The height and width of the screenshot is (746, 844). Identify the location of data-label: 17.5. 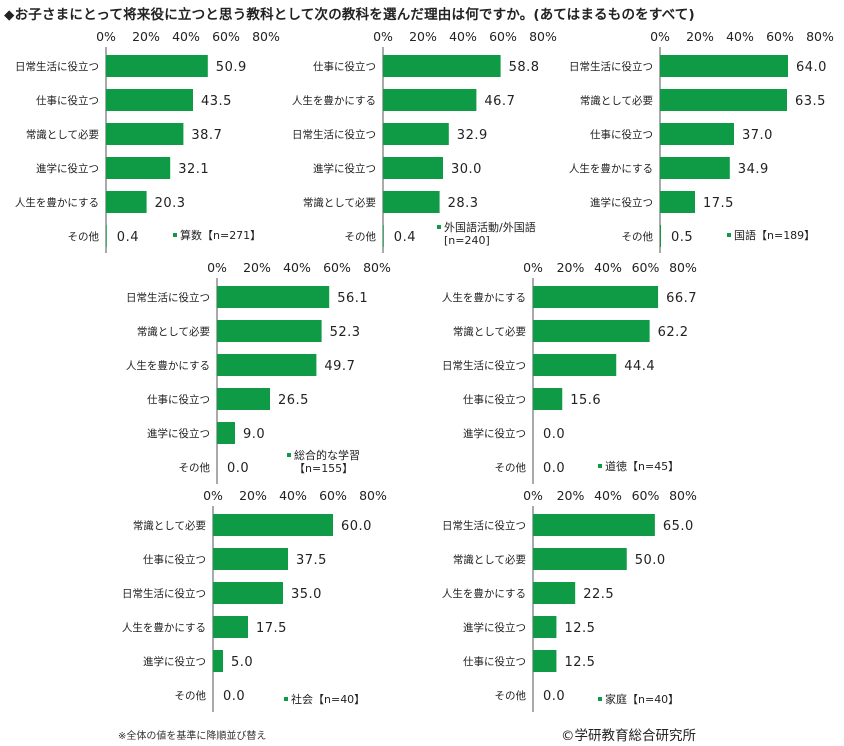
(271, 628).